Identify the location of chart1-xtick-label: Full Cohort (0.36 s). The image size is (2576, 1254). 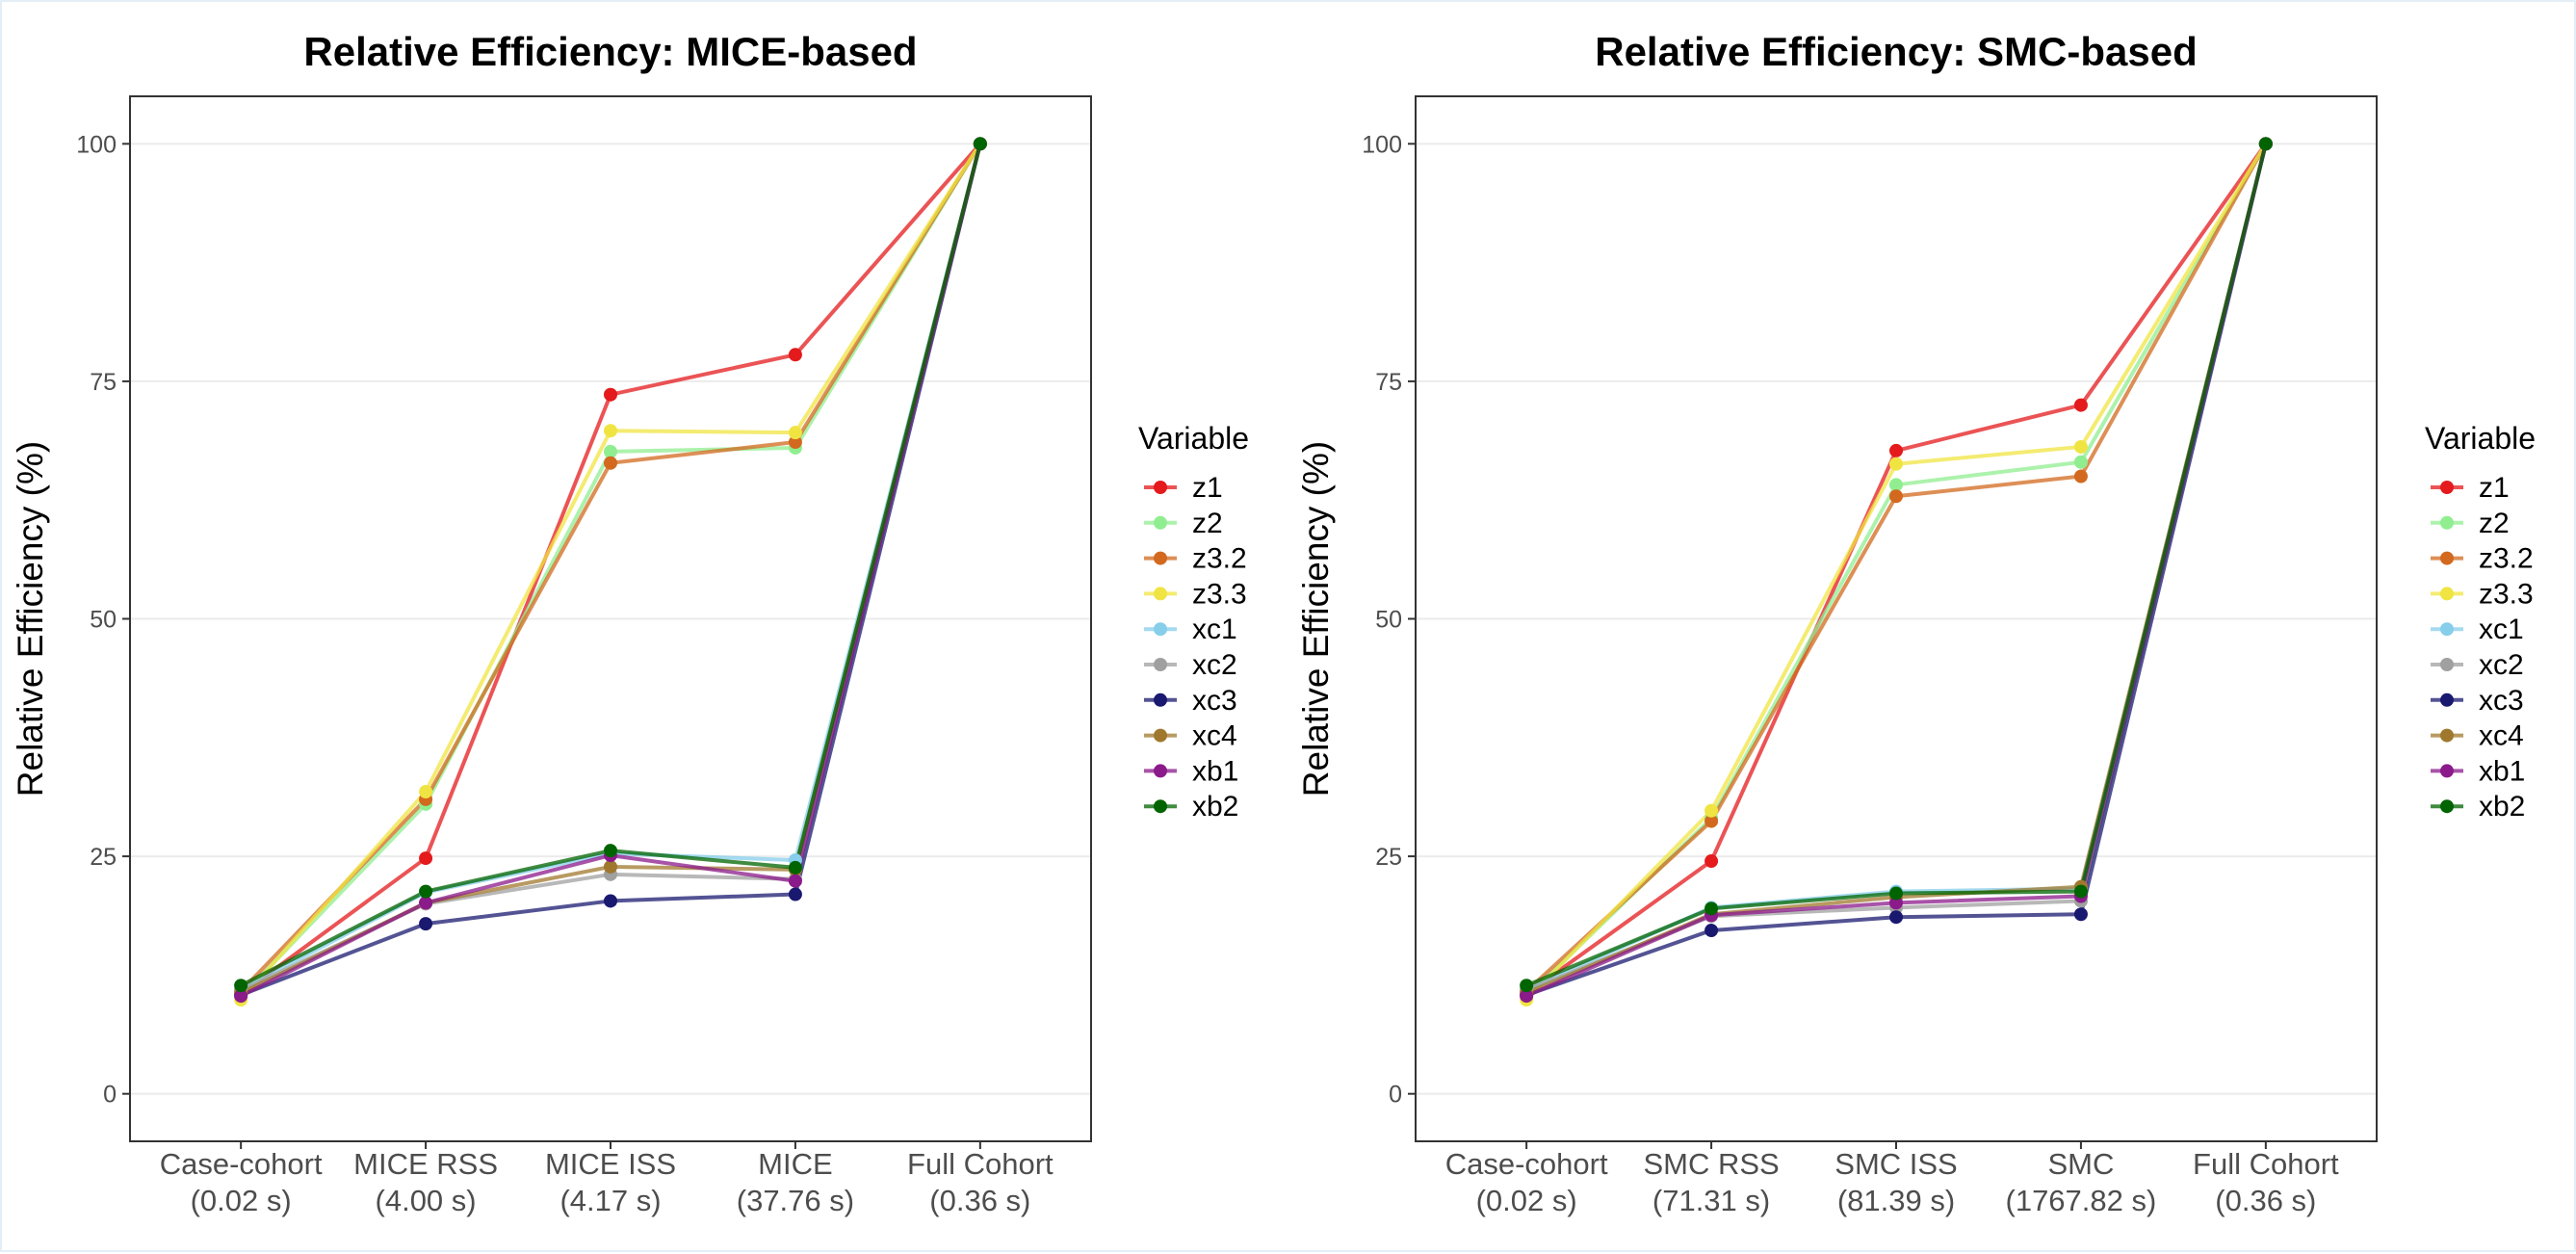
(980, 1182).